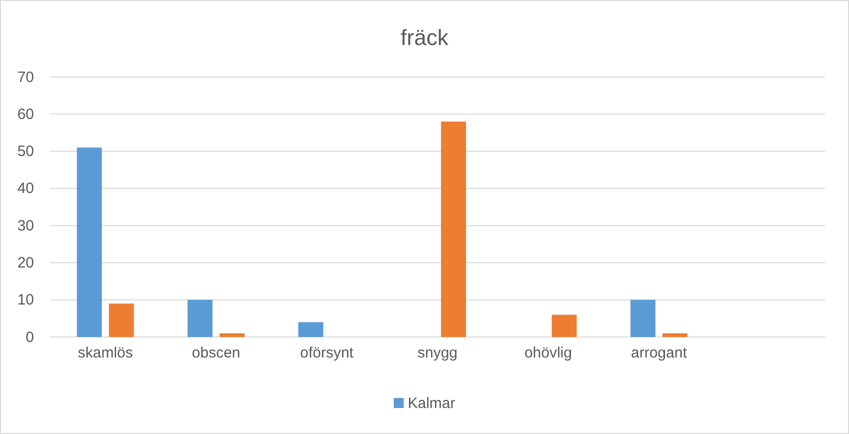  What do you see at coordinates (25, 189) in the screenshot?
I see `y-tick-label: 40` at bounding box center [25, 189].